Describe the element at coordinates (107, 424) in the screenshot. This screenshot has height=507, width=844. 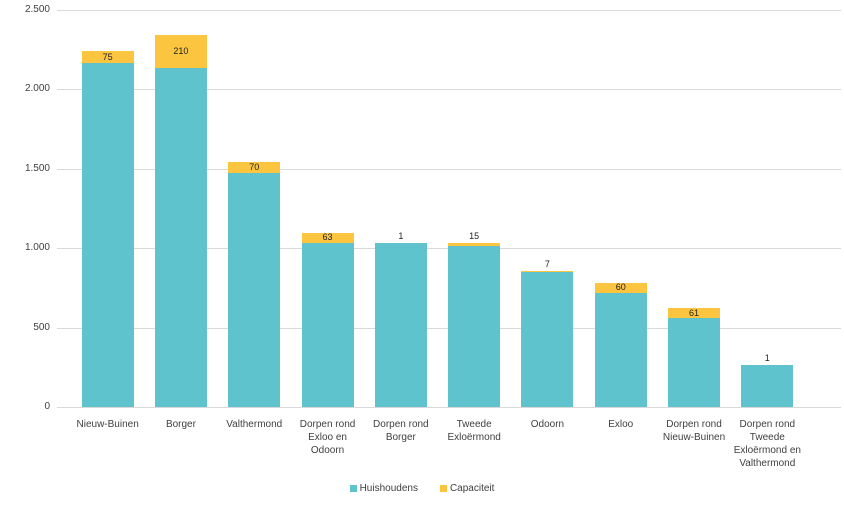
I see `x-axis-label: Nieuw-Buinen` at that location.